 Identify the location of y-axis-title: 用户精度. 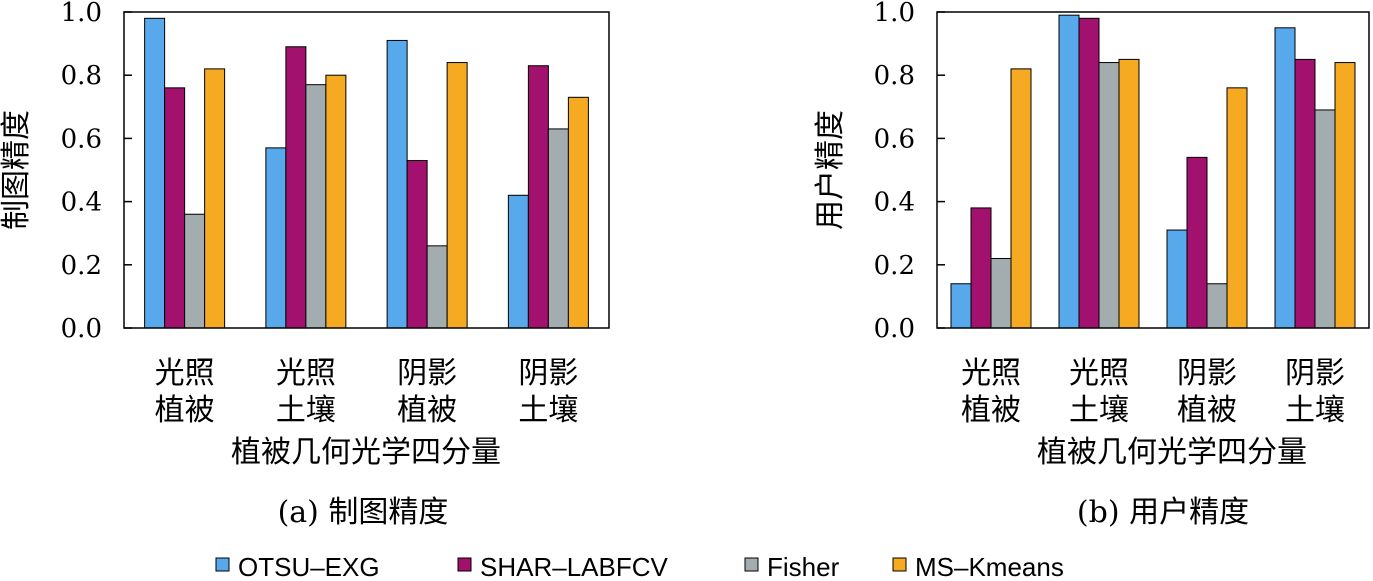
(830, 170).